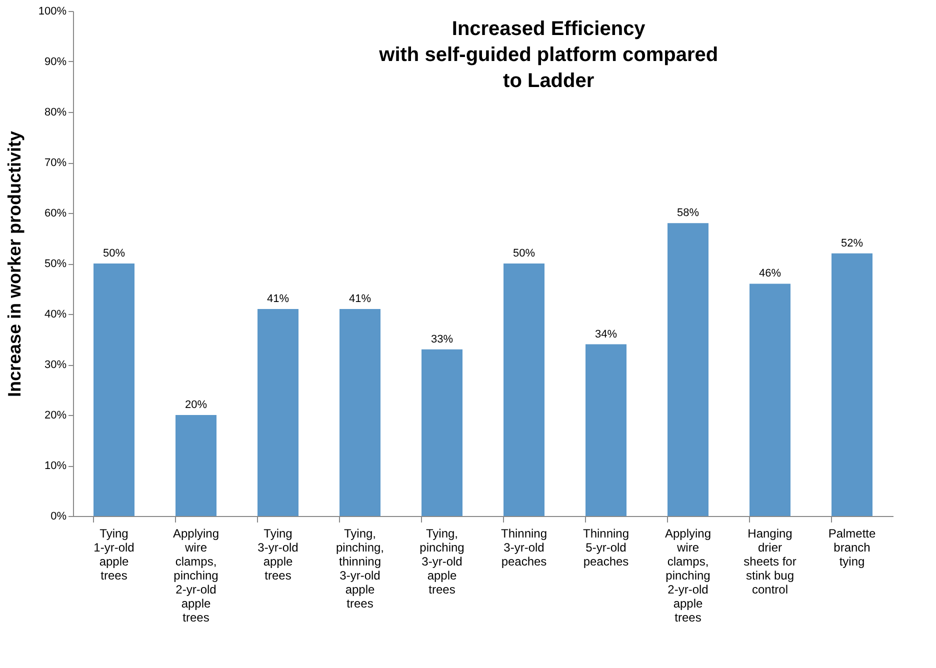  What do you see at coordinates (58, 516) in the screenshot?
I see `y-tick-label: 0%` at bounding box center [58, 516].